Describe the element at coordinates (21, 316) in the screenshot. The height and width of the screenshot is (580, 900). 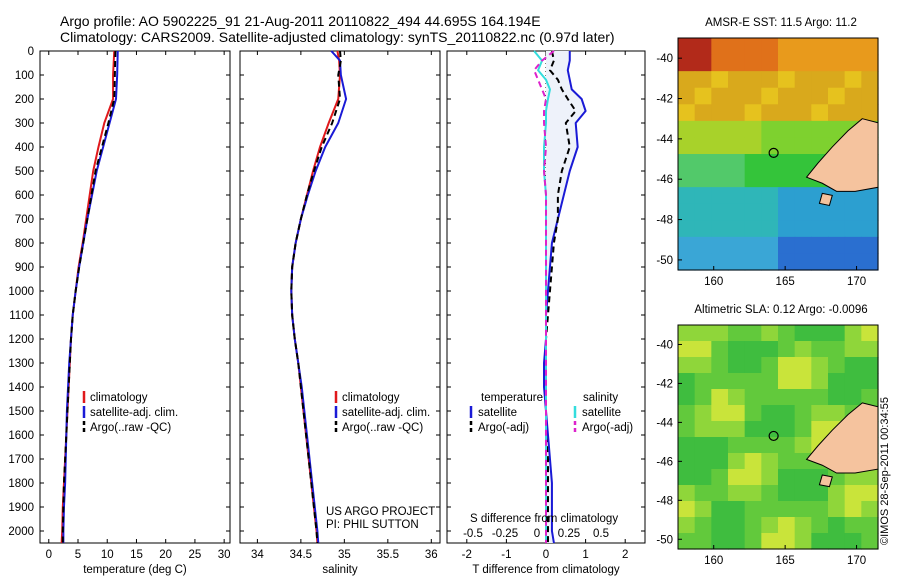
I see `y-tick-label: 1100` at that location.